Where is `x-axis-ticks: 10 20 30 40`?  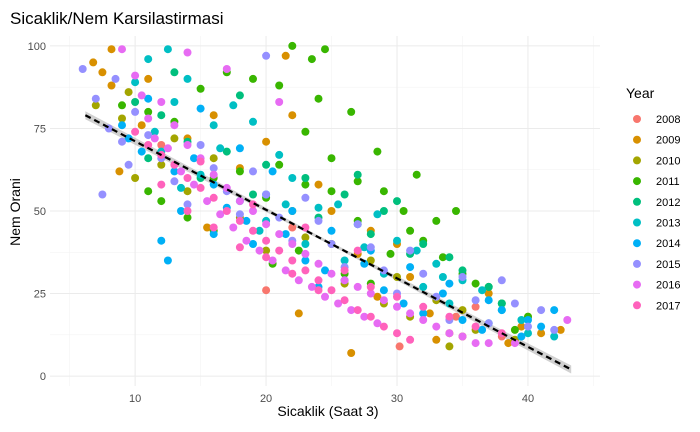
x-axis-ticks: 10 20 30 40 is located at coordinates (331, 399).